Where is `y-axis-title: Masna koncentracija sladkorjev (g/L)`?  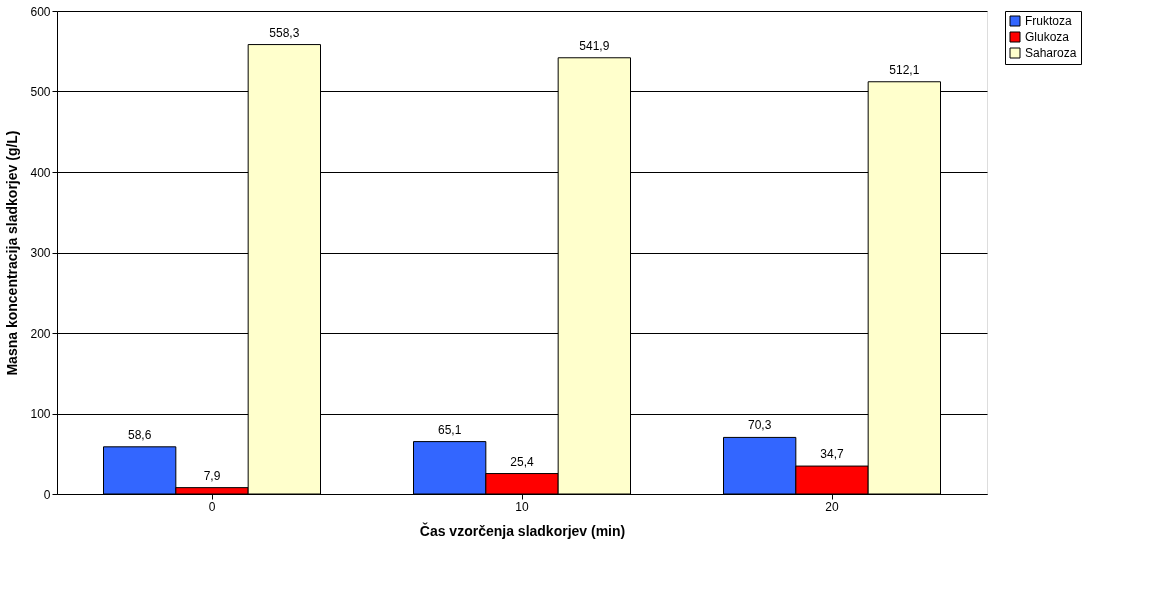 y-axis-title: Masna koncentracija sladkorjev (g/L) is located at coordinates (12, 253).